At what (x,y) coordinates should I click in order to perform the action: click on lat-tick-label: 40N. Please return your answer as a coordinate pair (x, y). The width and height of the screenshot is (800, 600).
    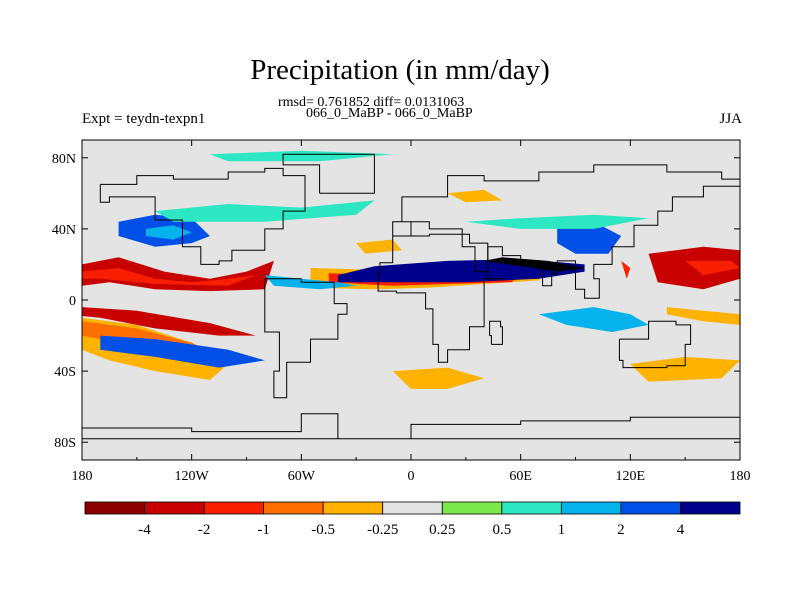
    Looking at the image, I should click on (64, 230).